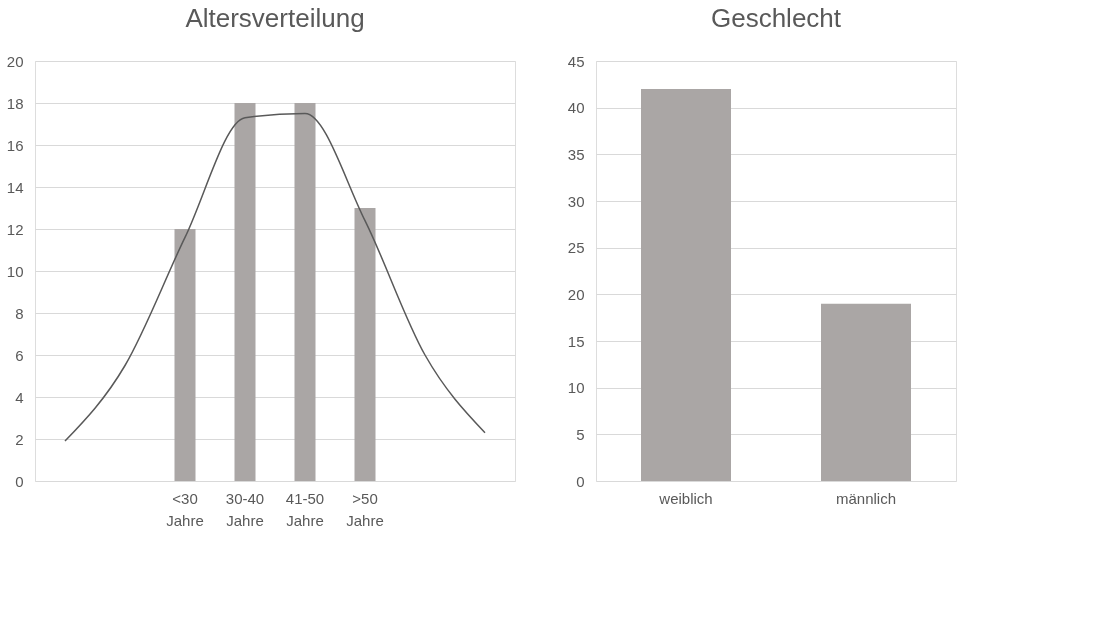  I want to click on y-tick-label: 6, so click(19, 355).